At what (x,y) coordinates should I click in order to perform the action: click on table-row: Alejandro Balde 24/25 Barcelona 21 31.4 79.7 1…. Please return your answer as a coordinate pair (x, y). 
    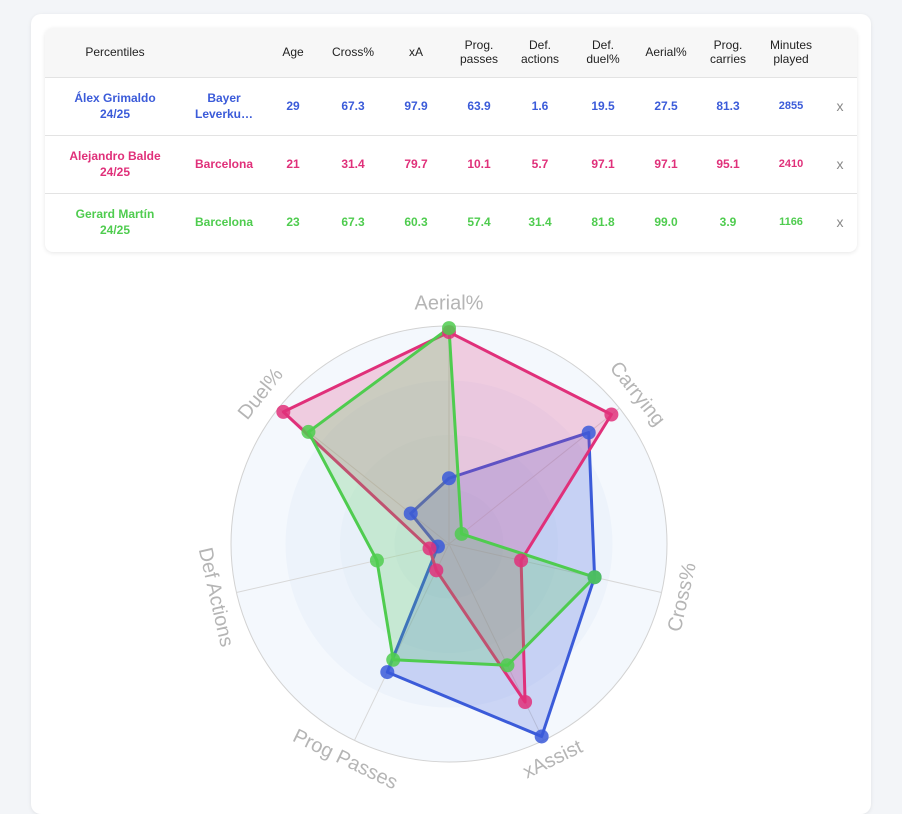
    Looking at the image, I should click on (451, 164).